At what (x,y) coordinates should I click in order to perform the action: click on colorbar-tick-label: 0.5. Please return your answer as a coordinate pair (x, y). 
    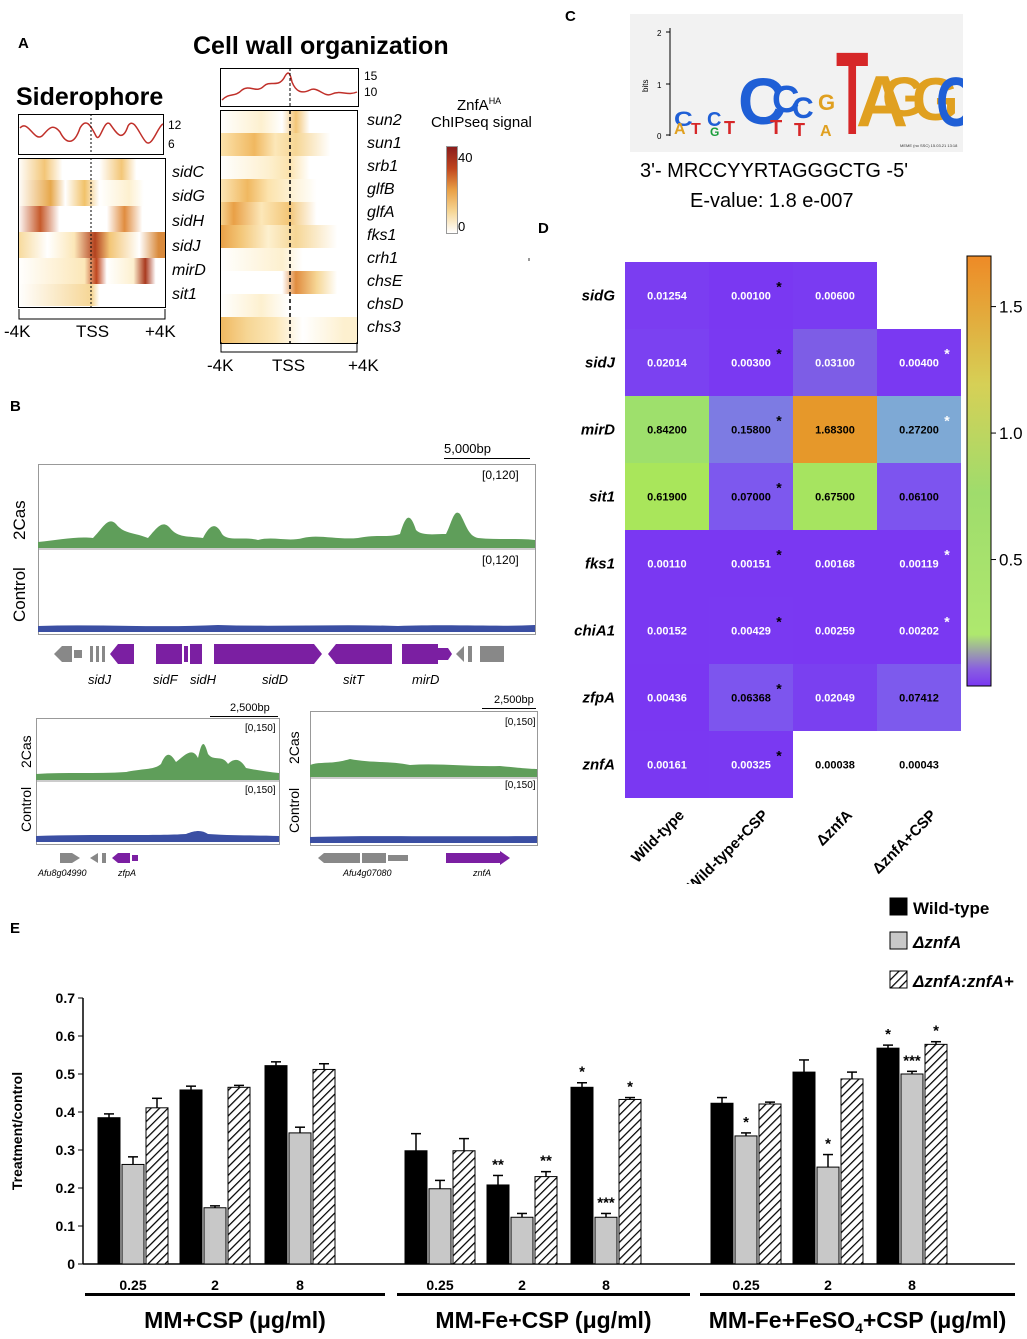
    Looking at the image, I should click on (1011, 560).